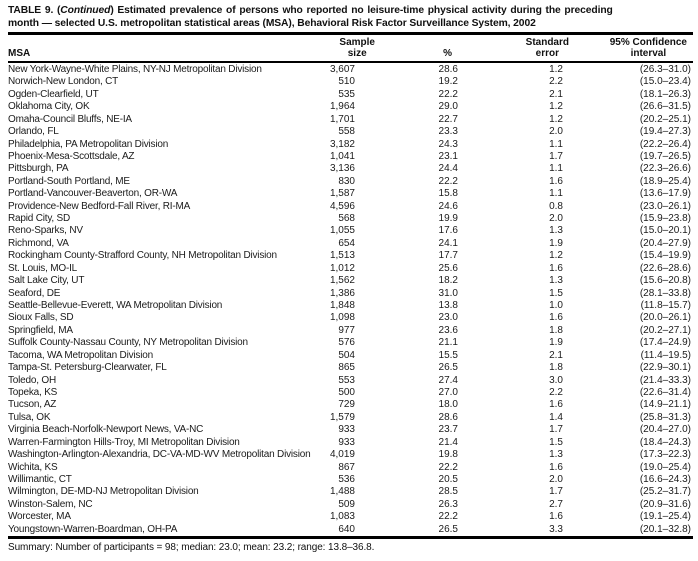 This screenshot has width=698, height=561. I want to click on table-row: Orlando, FL 558 23.3 2.0 (19.4–27.3), so click(350, 132).